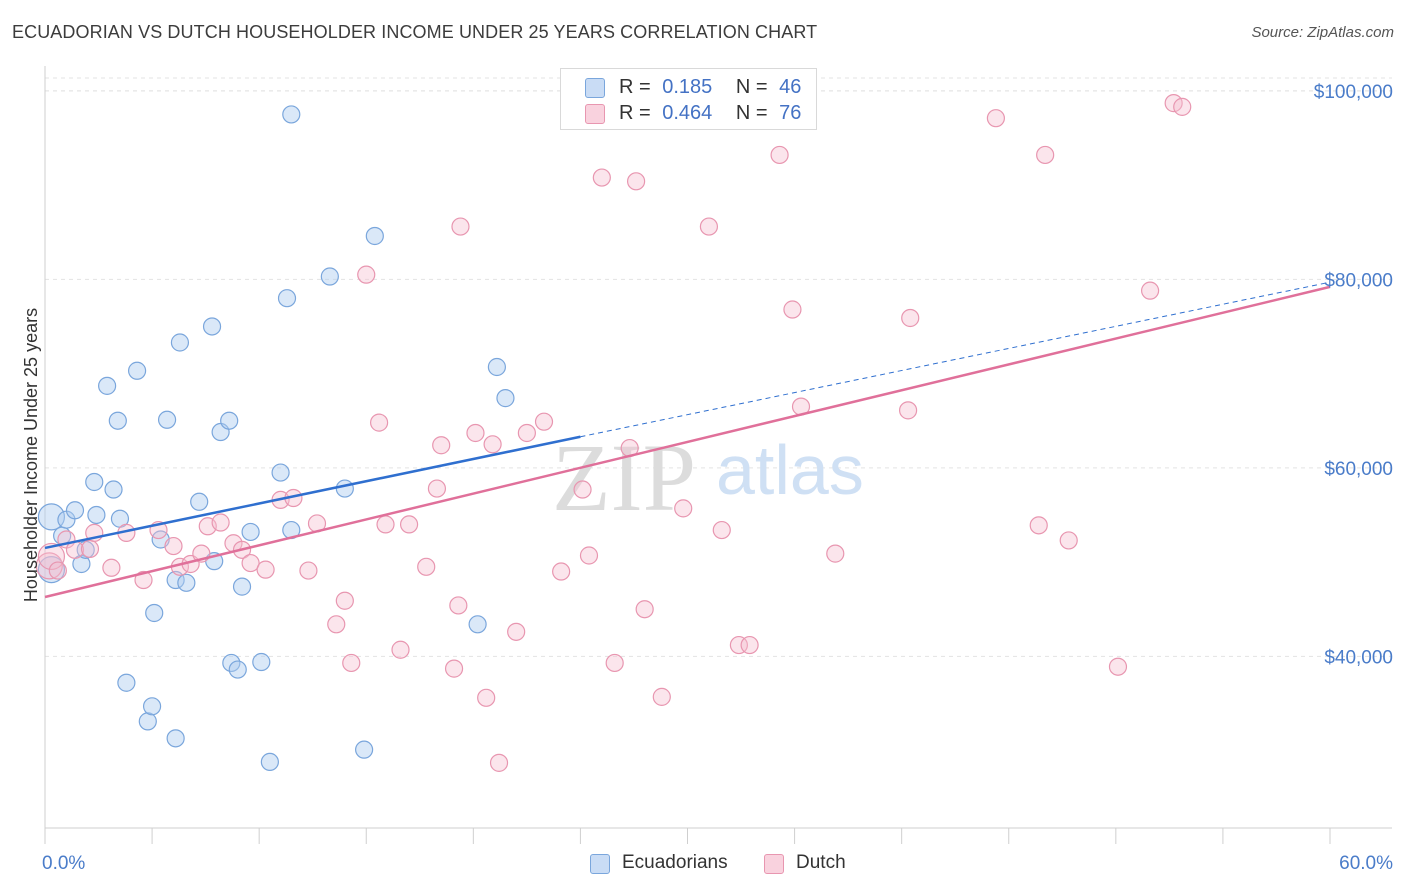 This screenshot has width=1406, height=892. Describe the element at coordinates (708, 477) in the screenshot. I see `watermark: ZIP atlas` at that location.